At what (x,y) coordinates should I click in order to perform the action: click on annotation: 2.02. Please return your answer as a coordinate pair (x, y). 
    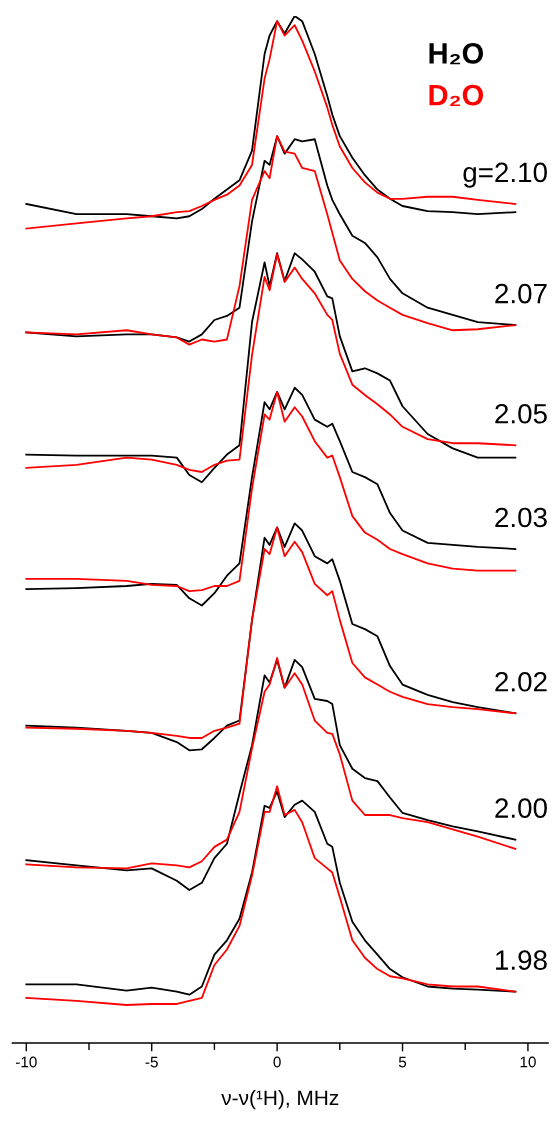
    Looking at the image, I should click on (521, 681).